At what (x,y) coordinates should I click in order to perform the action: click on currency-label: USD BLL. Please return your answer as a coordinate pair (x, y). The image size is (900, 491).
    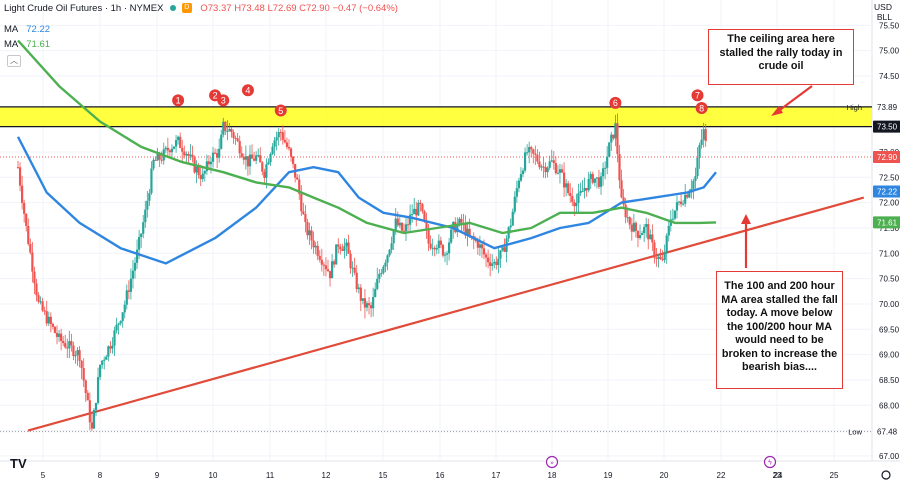
    Looking at the image, I should click on (883, 12).